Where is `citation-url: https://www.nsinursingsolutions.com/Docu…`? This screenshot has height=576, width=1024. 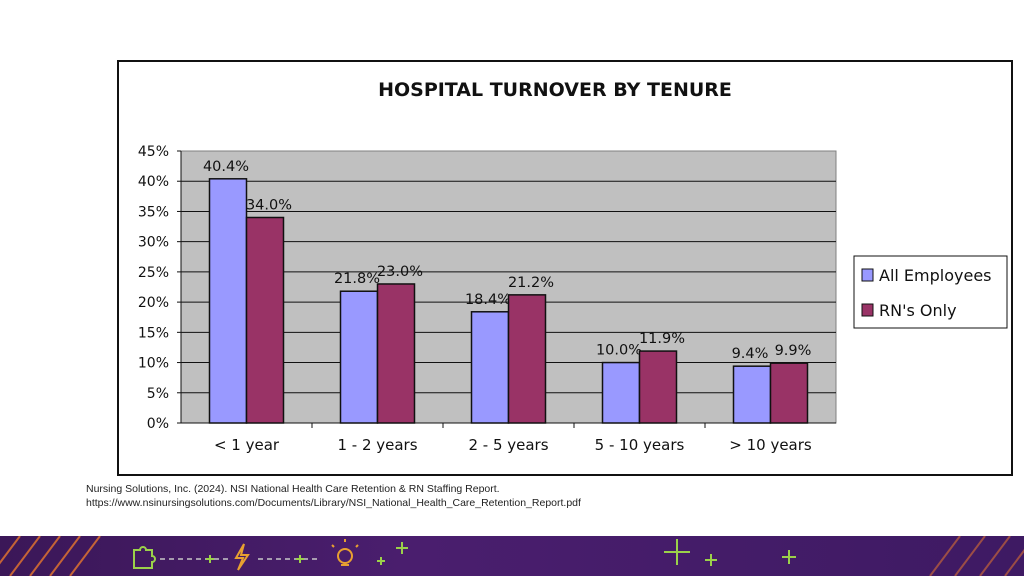 citation-url: https://www.nsinursingsolutions.com/Docu… is located at coordinates (333, 503).